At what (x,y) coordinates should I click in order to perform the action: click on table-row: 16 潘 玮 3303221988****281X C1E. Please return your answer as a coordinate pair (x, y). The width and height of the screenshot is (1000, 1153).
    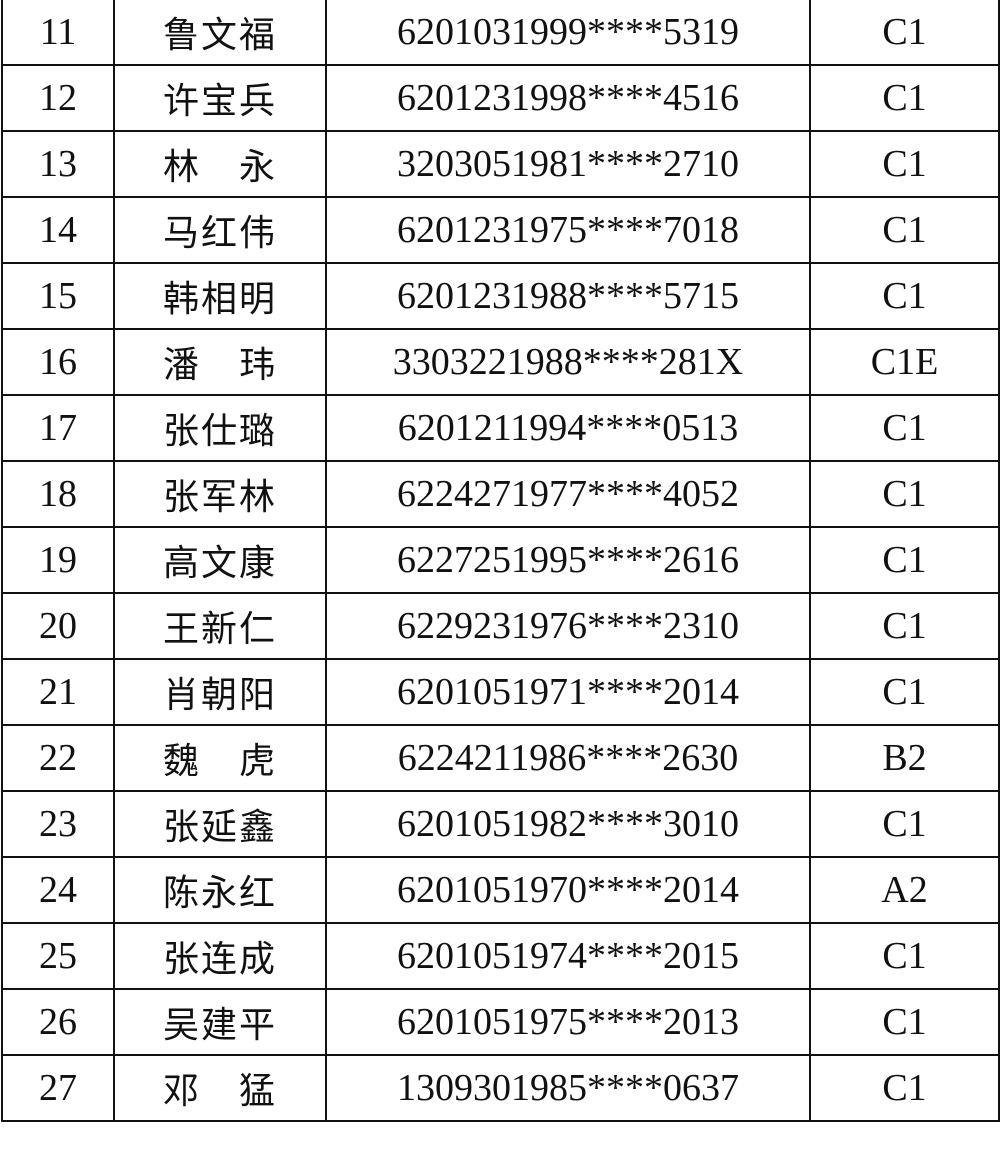
    Looking at the image, I should click on (500, 362).